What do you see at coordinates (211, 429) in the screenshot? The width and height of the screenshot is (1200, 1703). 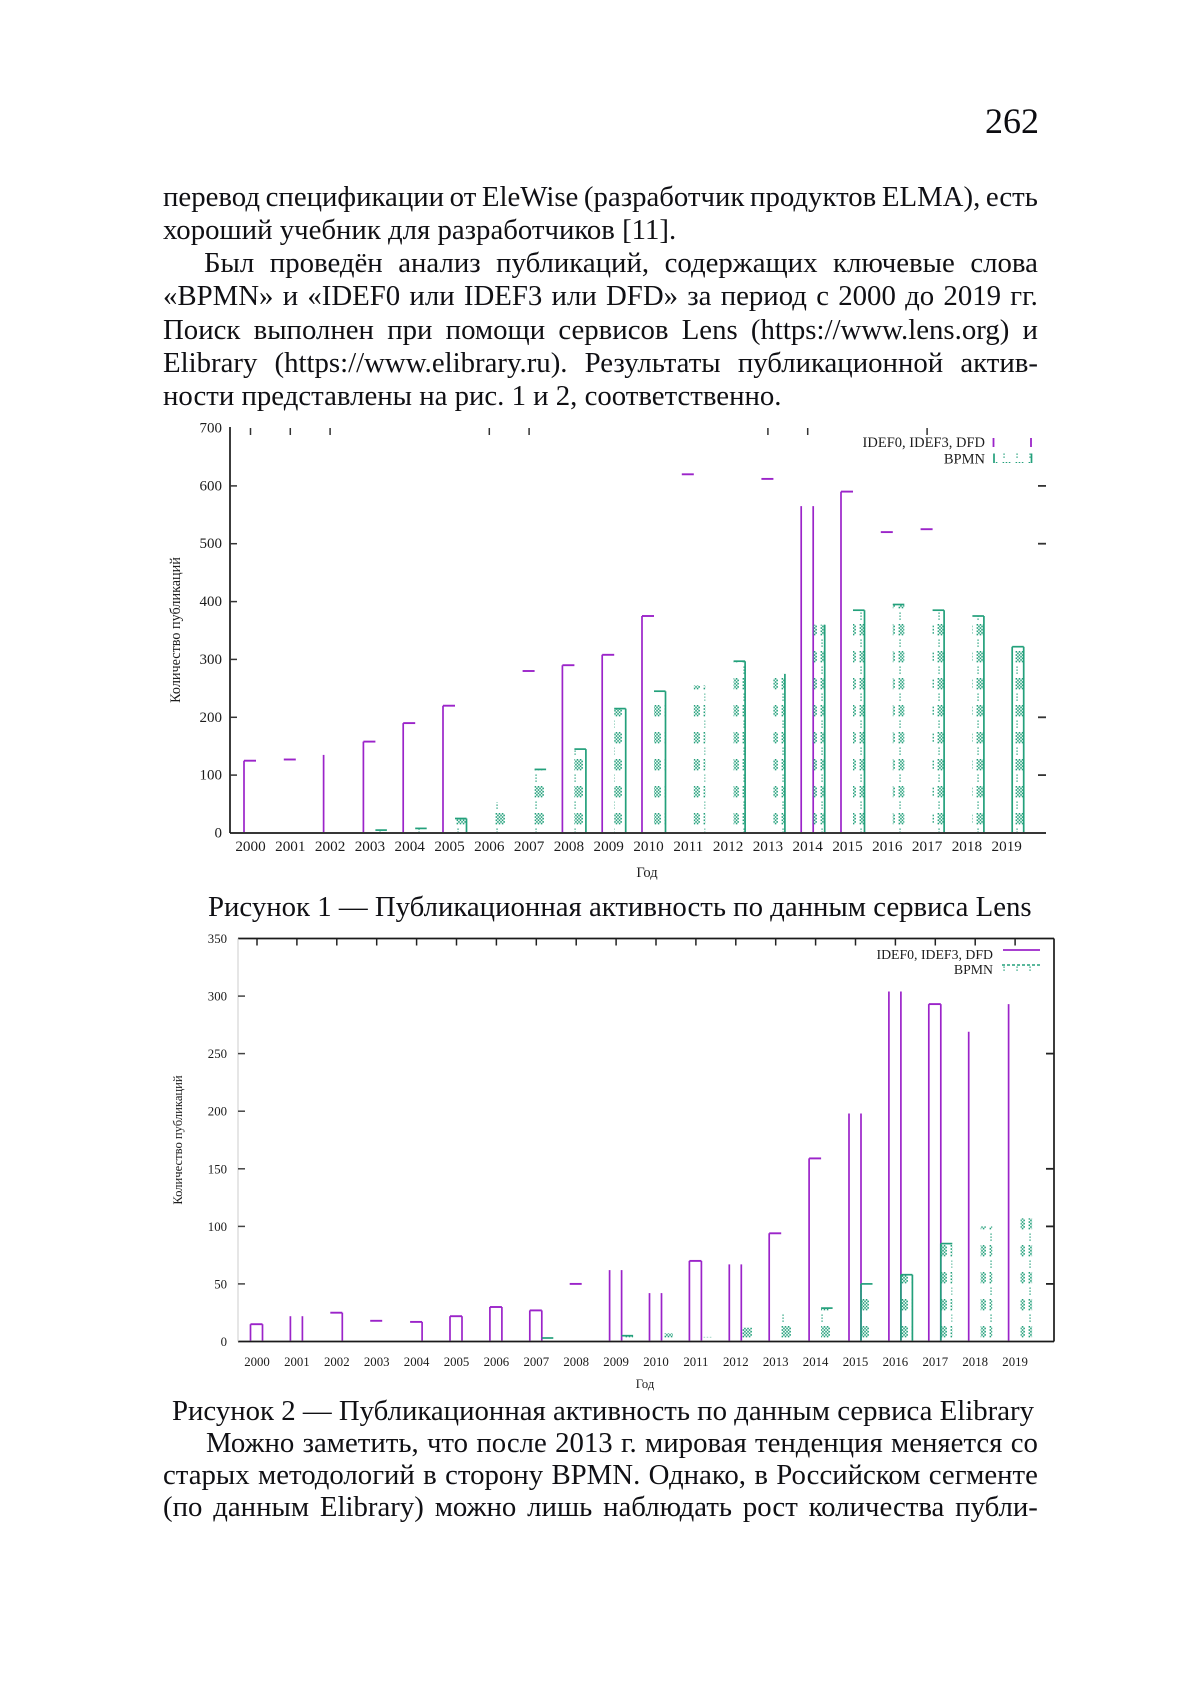 I see `svg-text: 700` at bounding box center [211, 429].